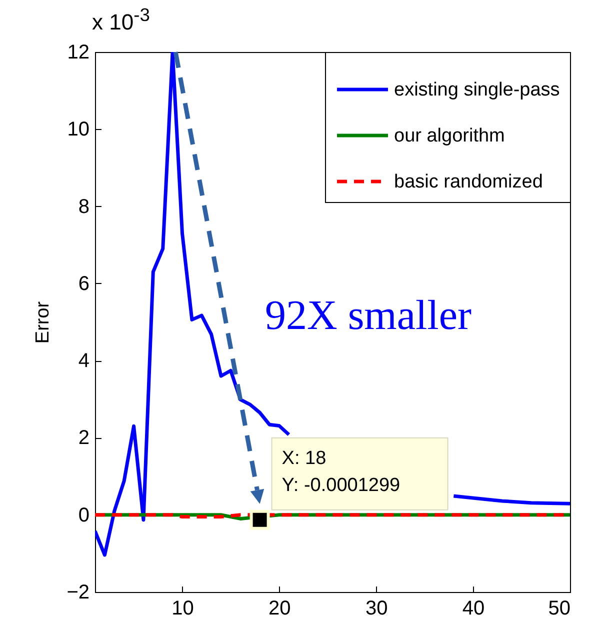  Describe the element at coordinates (78, 129) in the screenshot. I see `y-tick-label: 10` at that location.